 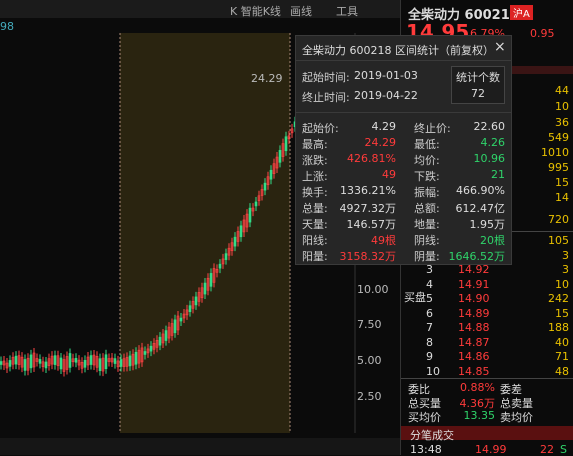 What do you see at coordinates (562, 182) in the screenshot?
I see `sell-volume: 15` at bounding box center [562, 182].